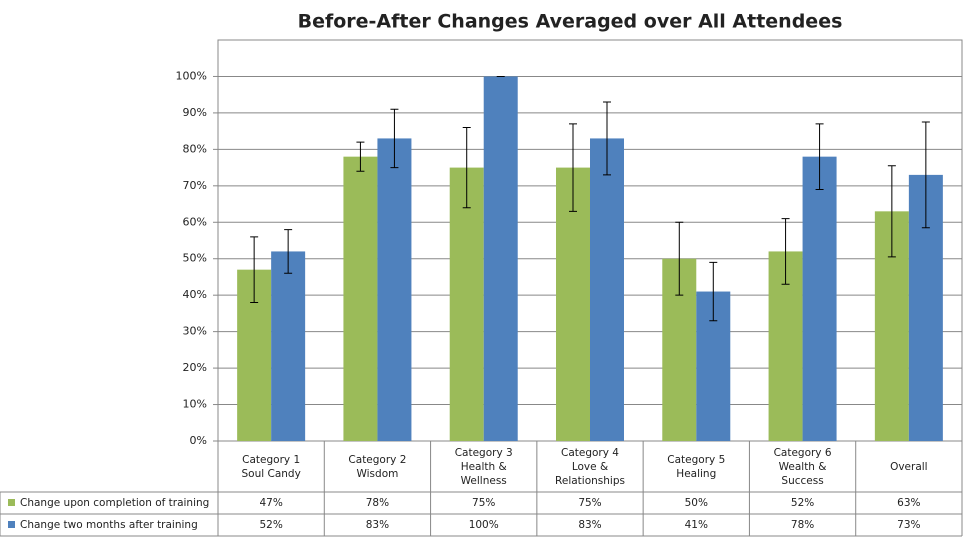  Describe the element at coordinates (195, 294) in the screenshot. I see `y-tick-label: 40%` at that location.